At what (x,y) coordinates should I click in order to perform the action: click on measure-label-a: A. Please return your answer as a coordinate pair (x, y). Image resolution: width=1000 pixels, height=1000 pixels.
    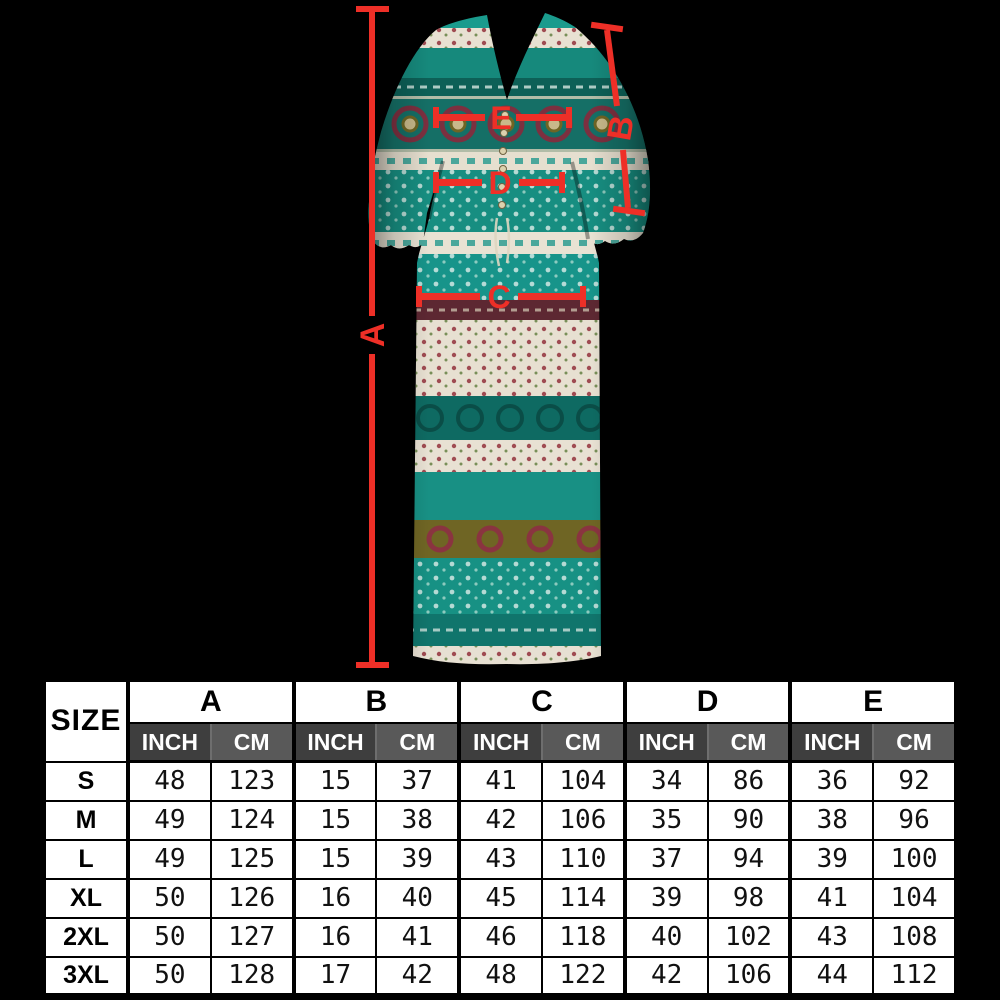
    Looking at the image, I should click on (373, 335).